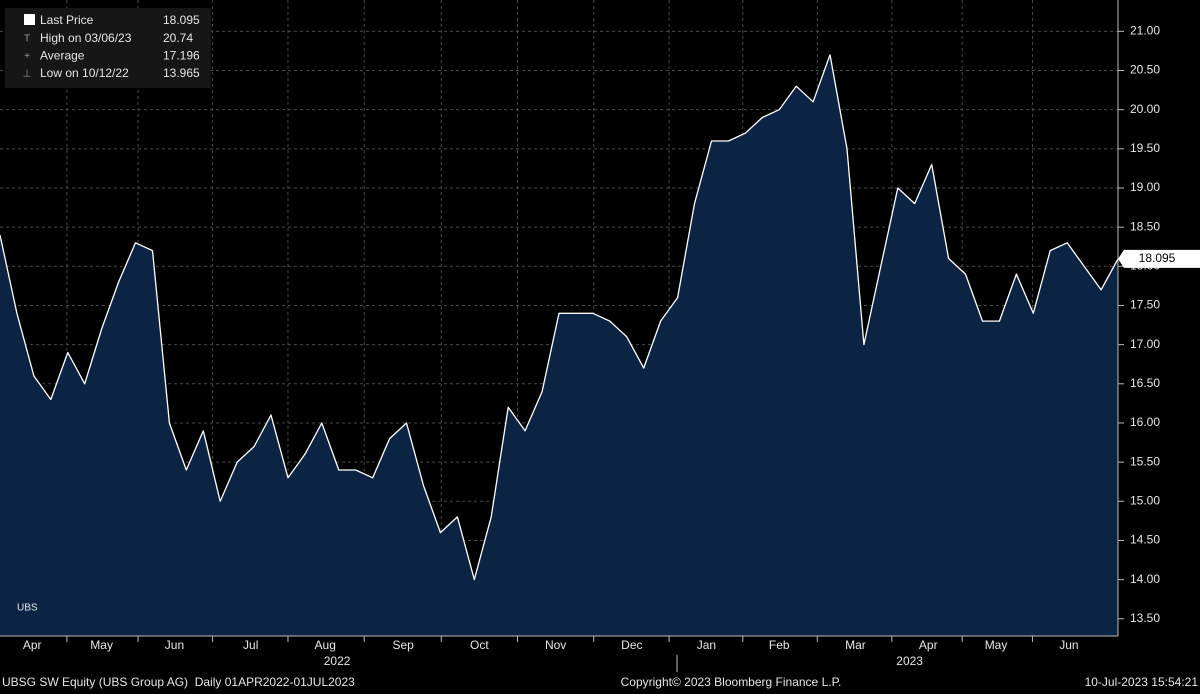 Image resolution: width=1200 pixels, height=694 pixels. I want to click on y-tick-label: 16.00, so click(1145, 422).